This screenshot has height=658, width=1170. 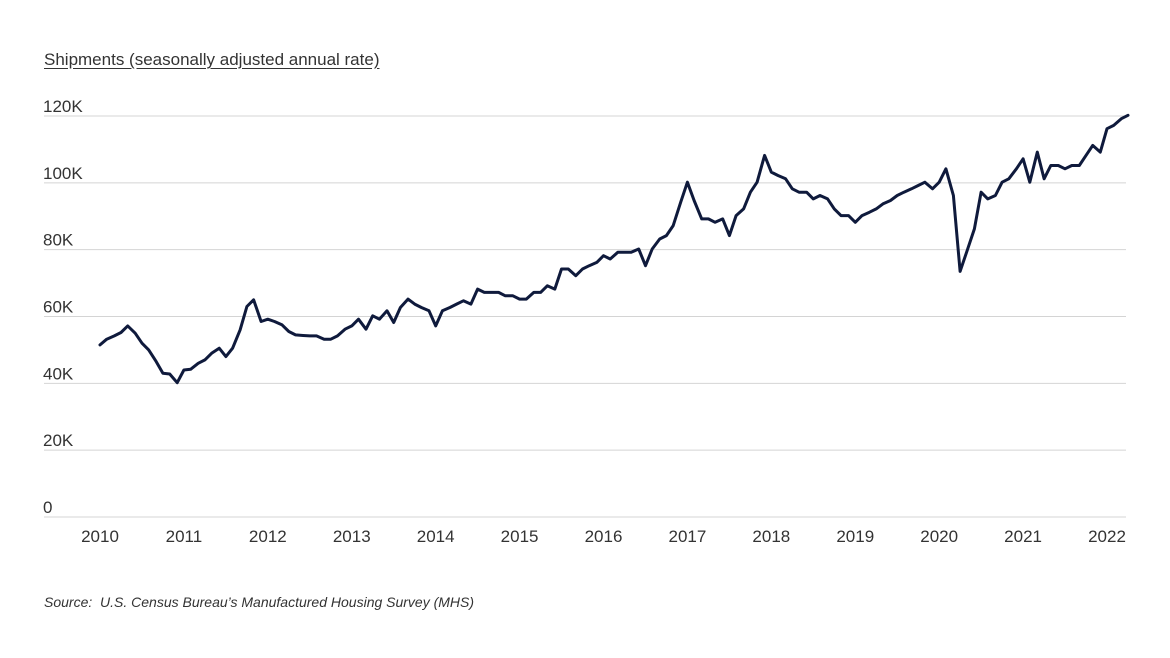 I want to click on y-tick-label: 40K, so click(x=58, y=373).